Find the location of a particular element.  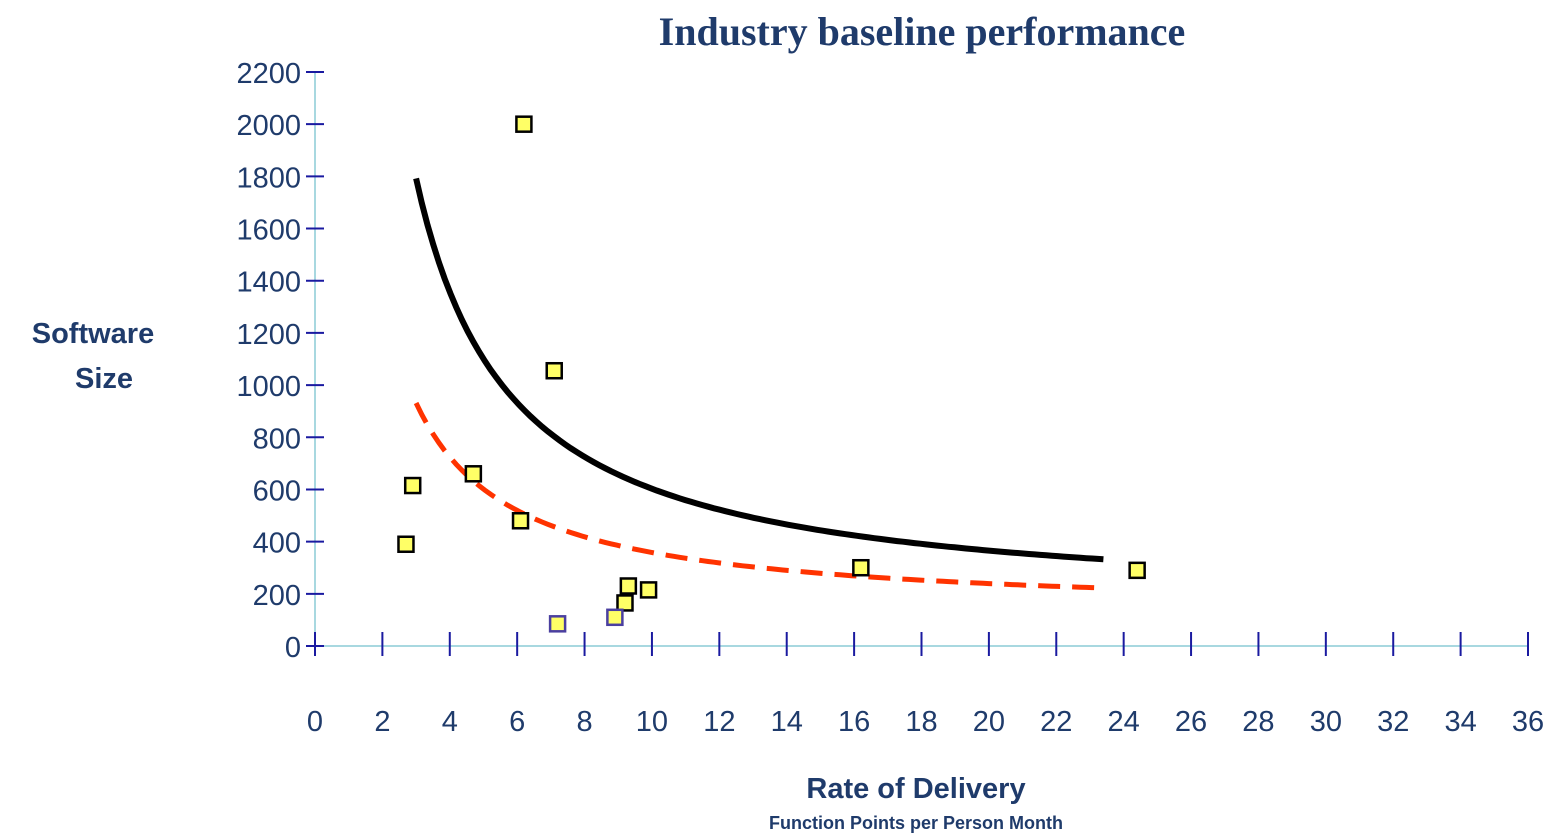

x-tick-label: 10 is located at coordinates (652, 722).